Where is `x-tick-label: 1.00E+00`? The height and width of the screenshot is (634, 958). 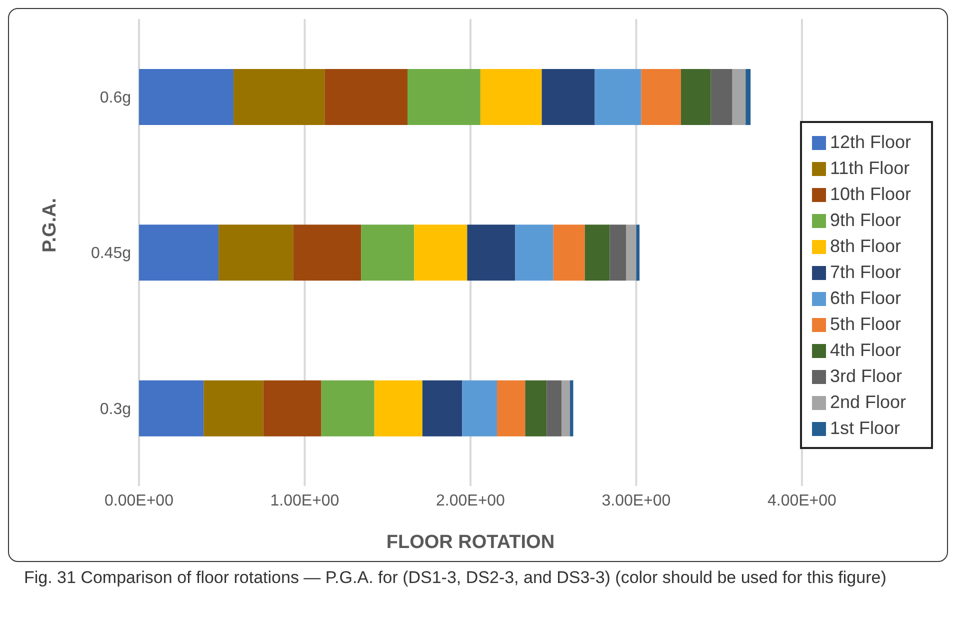
x-tick-label: 1.00E+00 is located at coordinates (305, 501).